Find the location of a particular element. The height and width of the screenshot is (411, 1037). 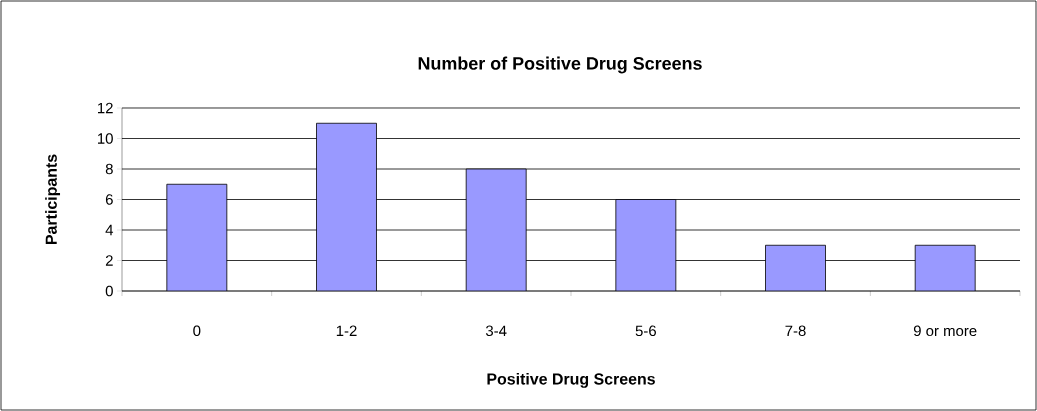

x-tick-label: 3-4 is located at coordinates (496, 331).